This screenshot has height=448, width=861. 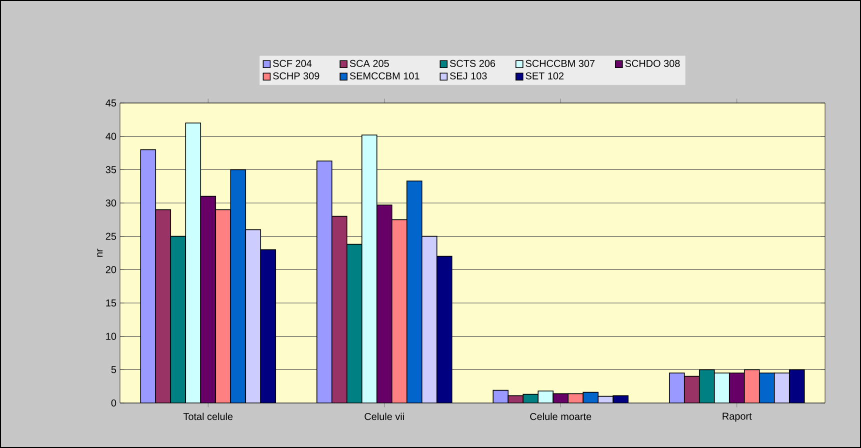 What do you see at coordinates (384, 416) in the screenshot?
I see `x-tick-label: Celule vii` at bounding box center [384, 416].